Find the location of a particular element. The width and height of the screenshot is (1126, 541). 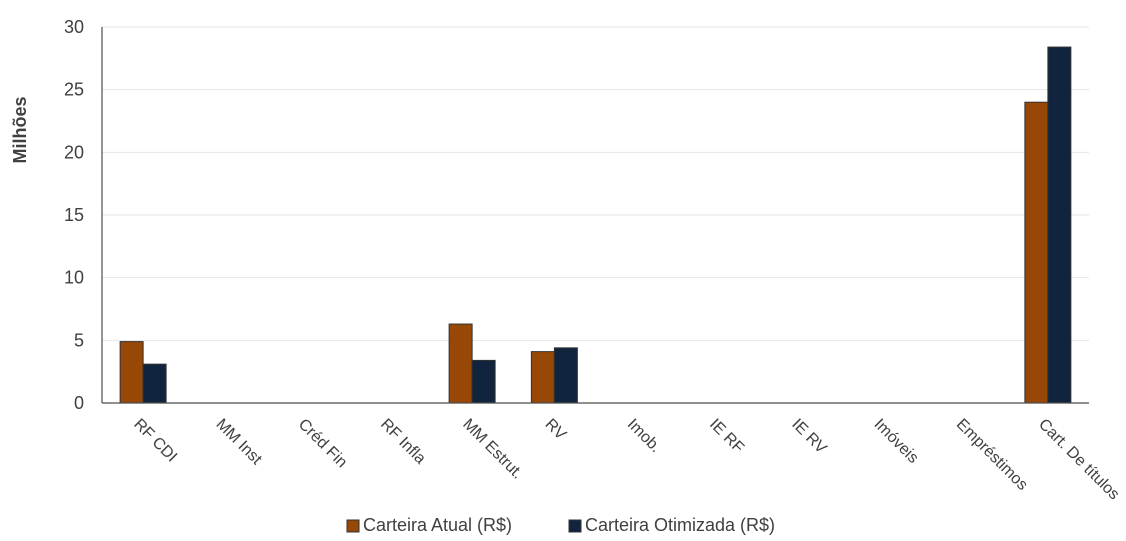

y-tick-label: 15 is located at coordinates (74, 215).